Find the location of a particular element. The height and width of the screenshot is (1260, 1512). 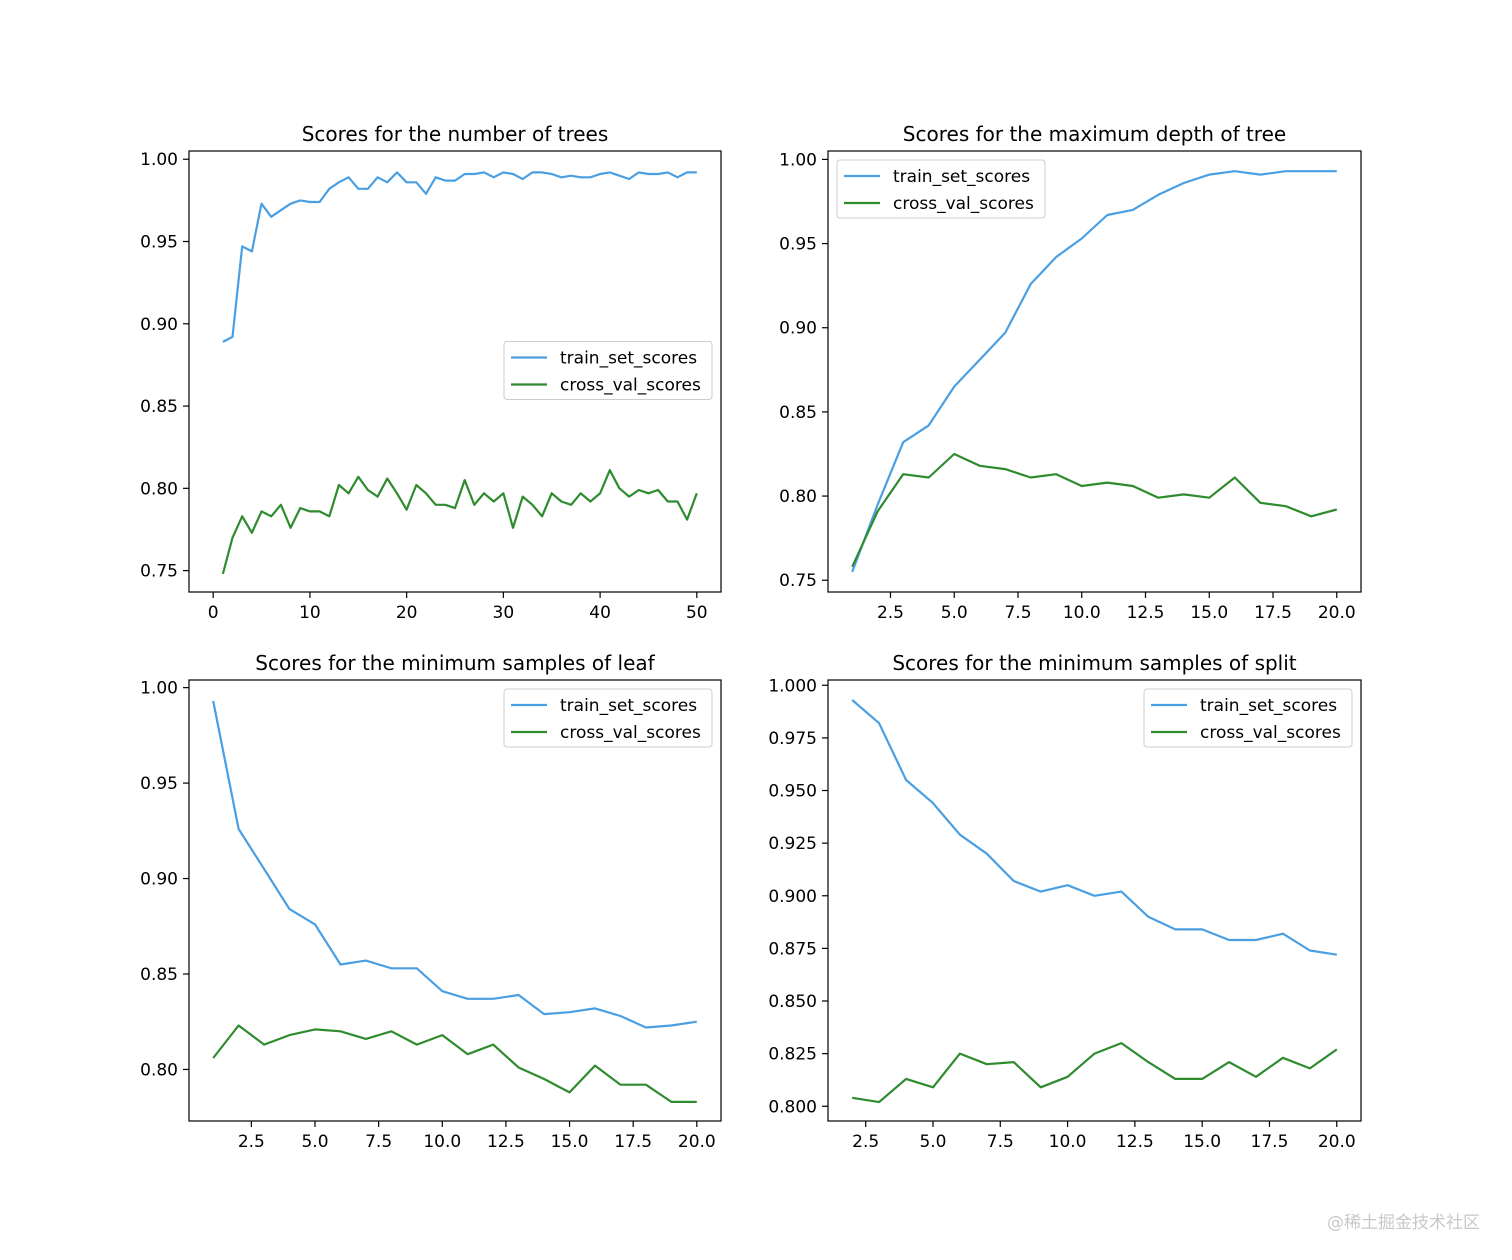

chart-title: Scores for the number of trees is located at coordinates (455, 134).